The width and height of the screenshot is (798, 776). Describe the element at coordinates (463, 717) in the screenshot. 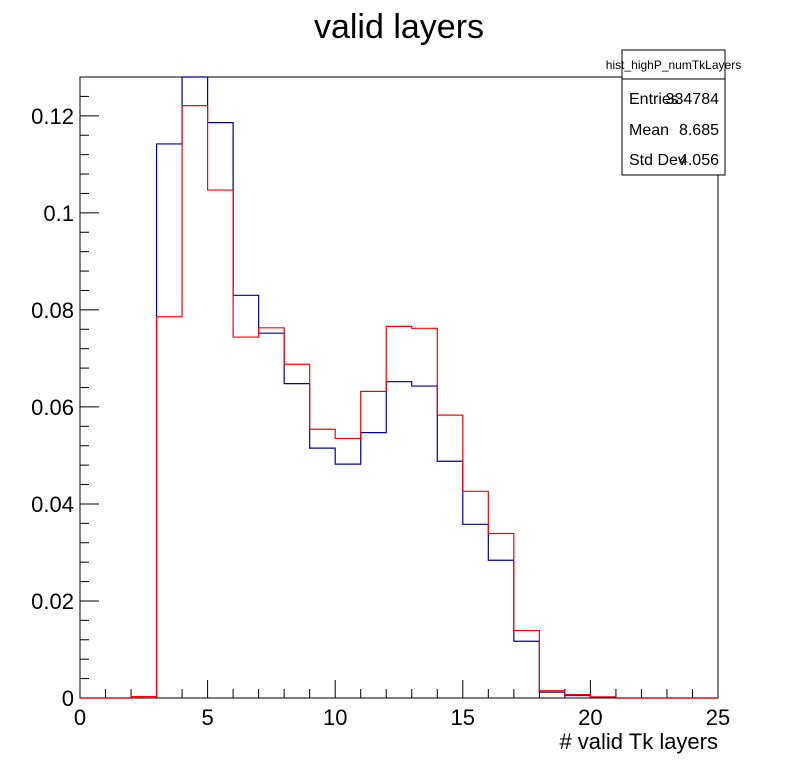

I see `x-tick-label: 15` at that location.